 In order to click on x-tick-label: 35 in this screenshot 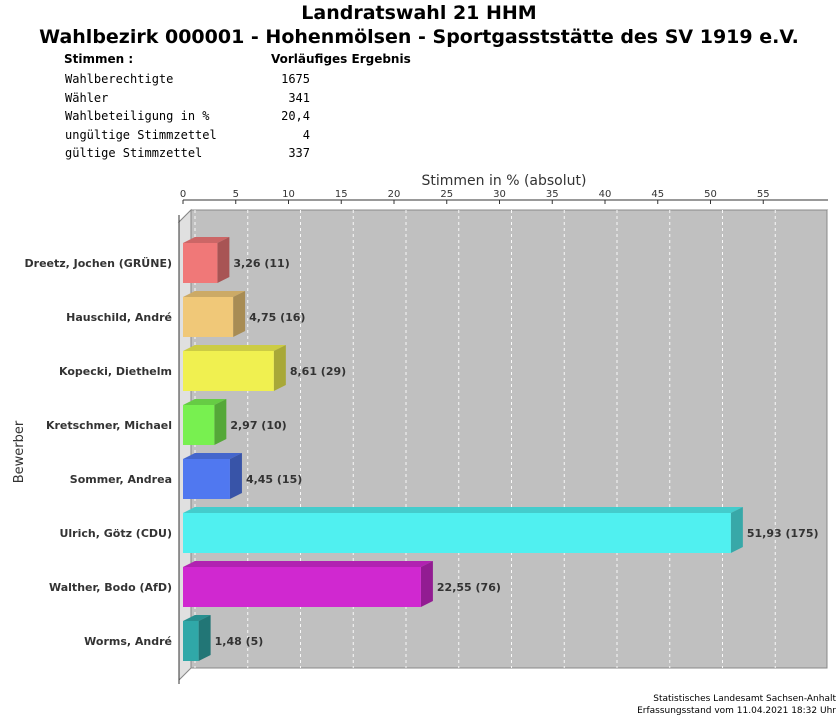, I will do `click(552, 194)`.